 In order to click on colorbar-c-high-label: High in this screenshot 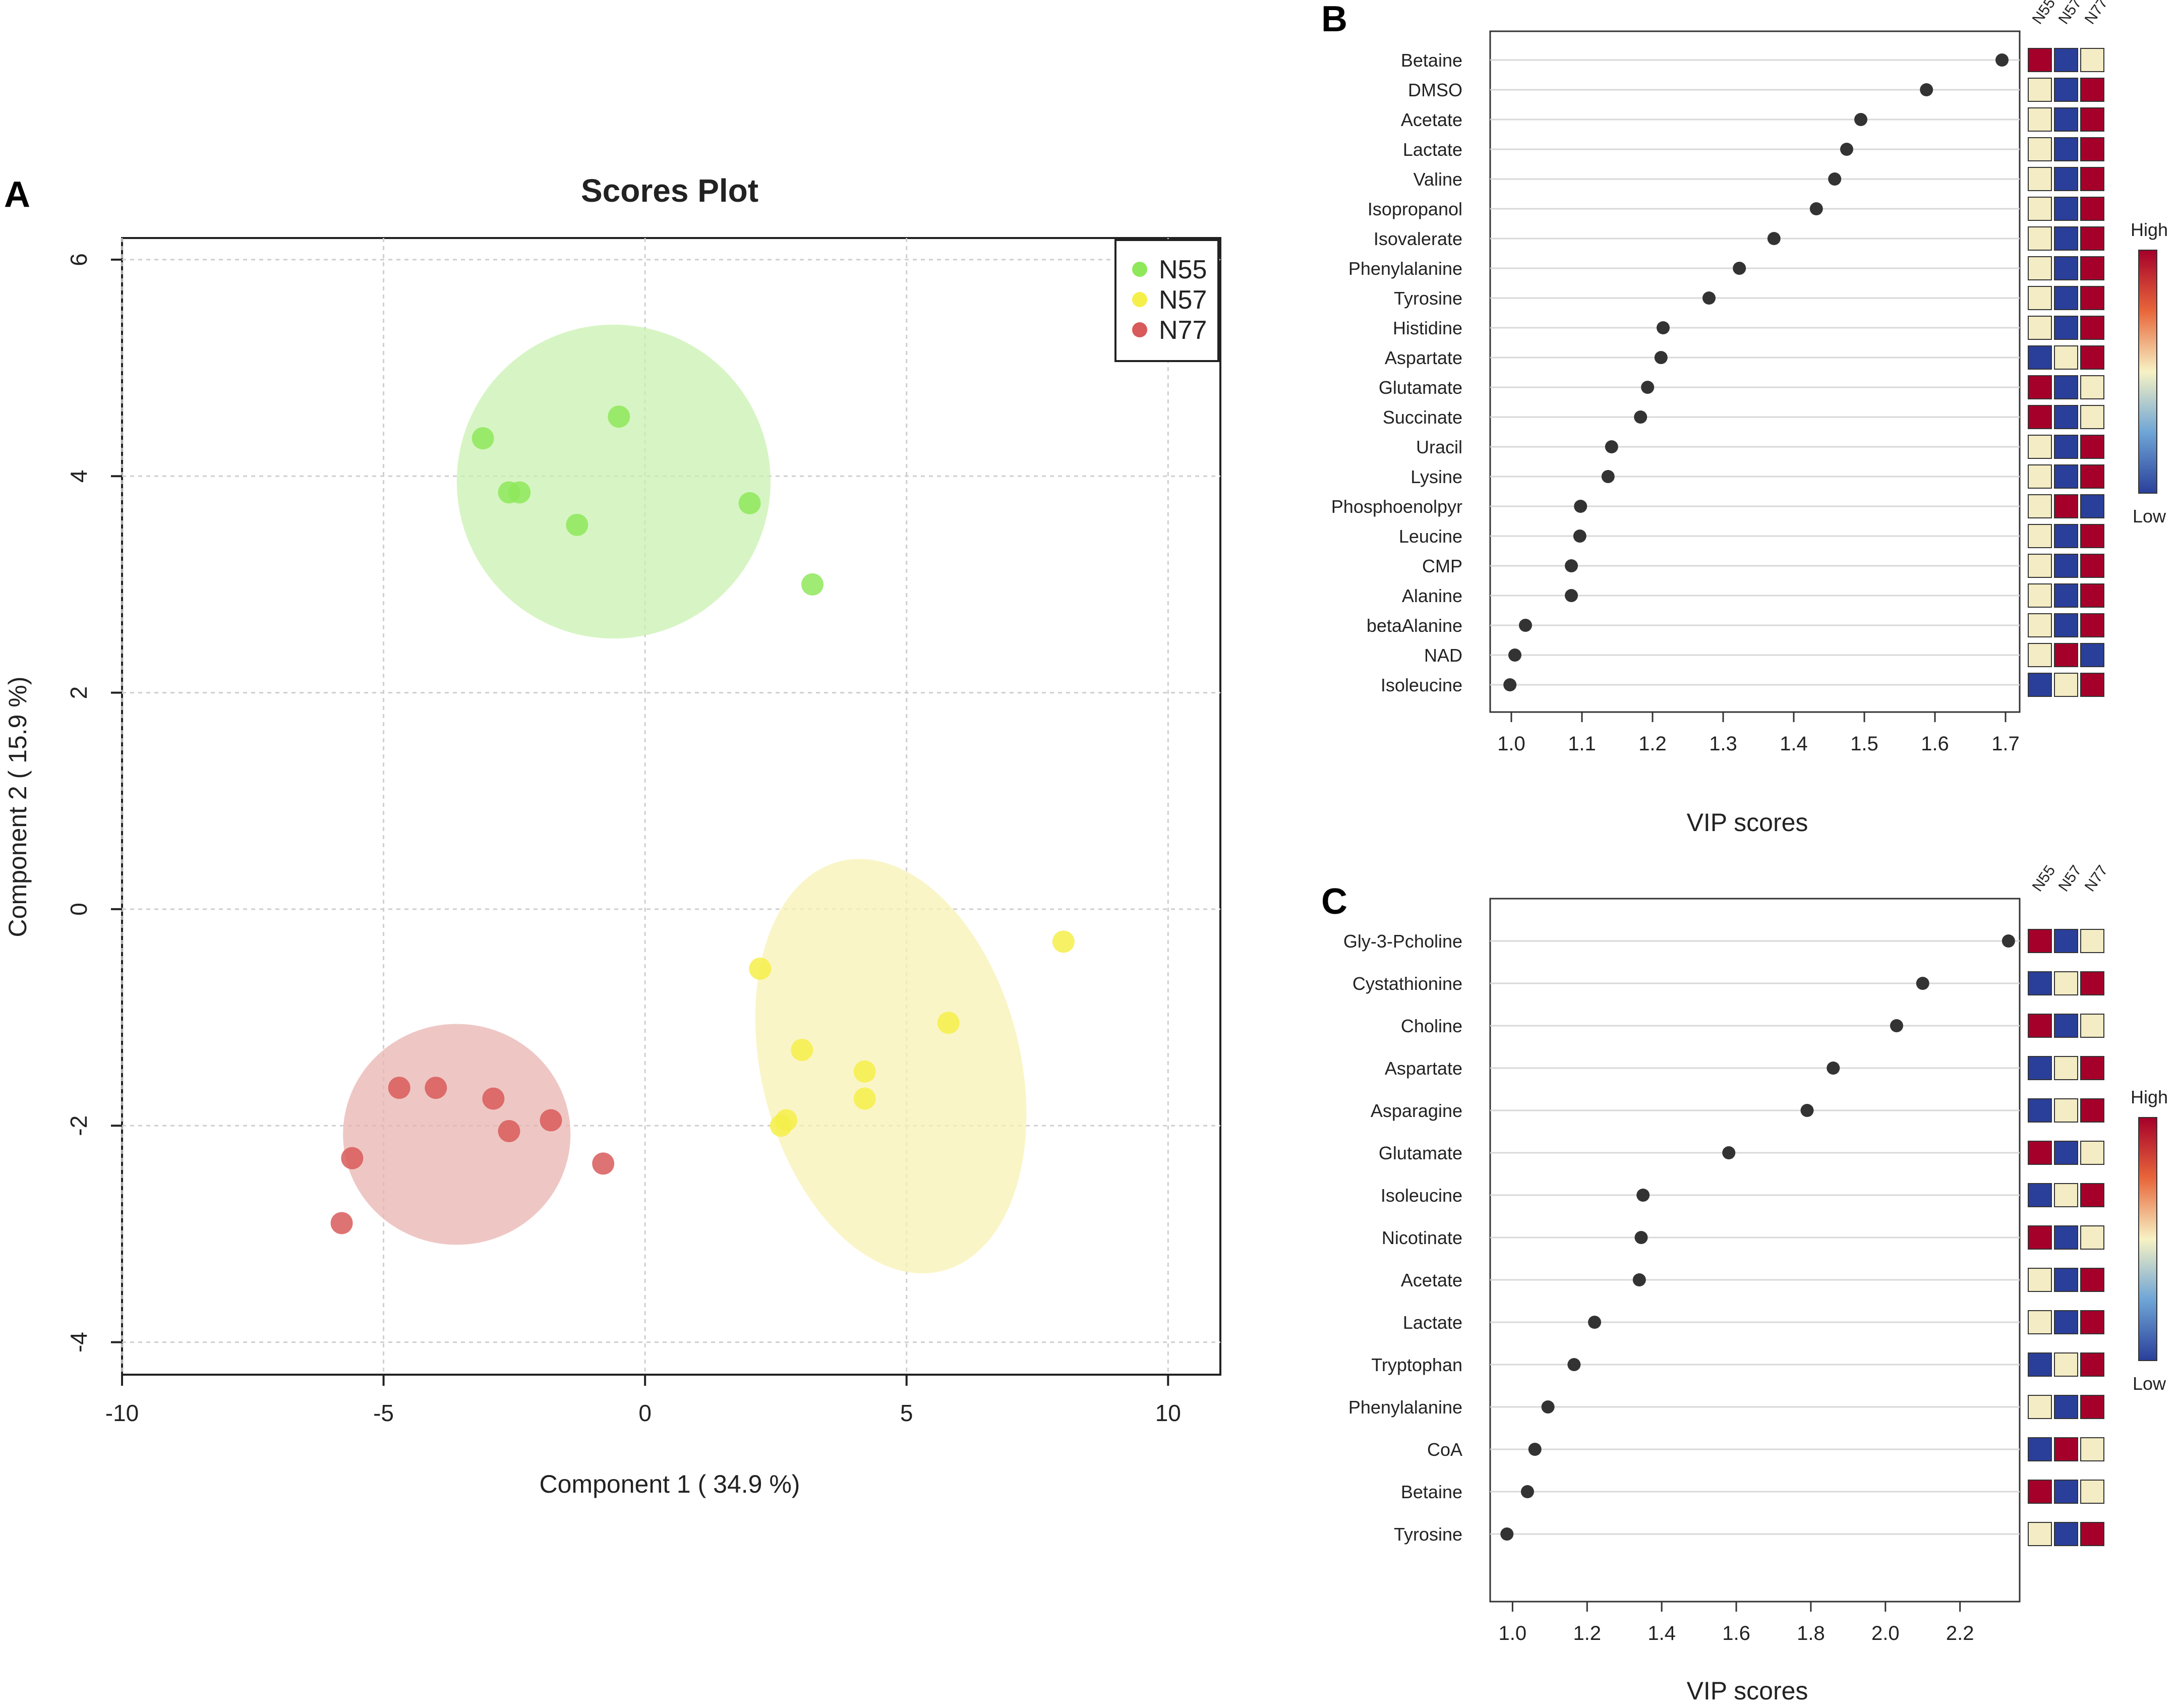, I will do `click(2149, 1097)`.